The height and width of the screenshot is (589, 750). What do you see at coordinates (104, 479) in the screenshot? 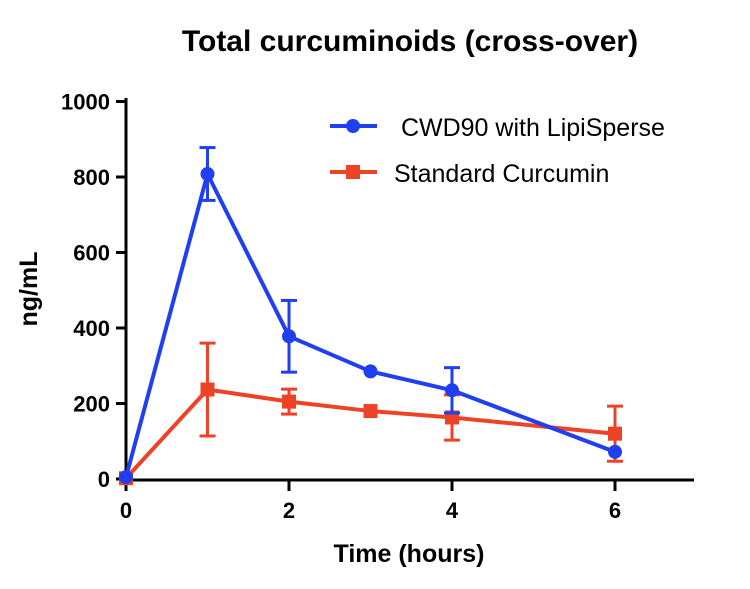
I see `y-tick-label: 0` at bounding box center [104, 479].